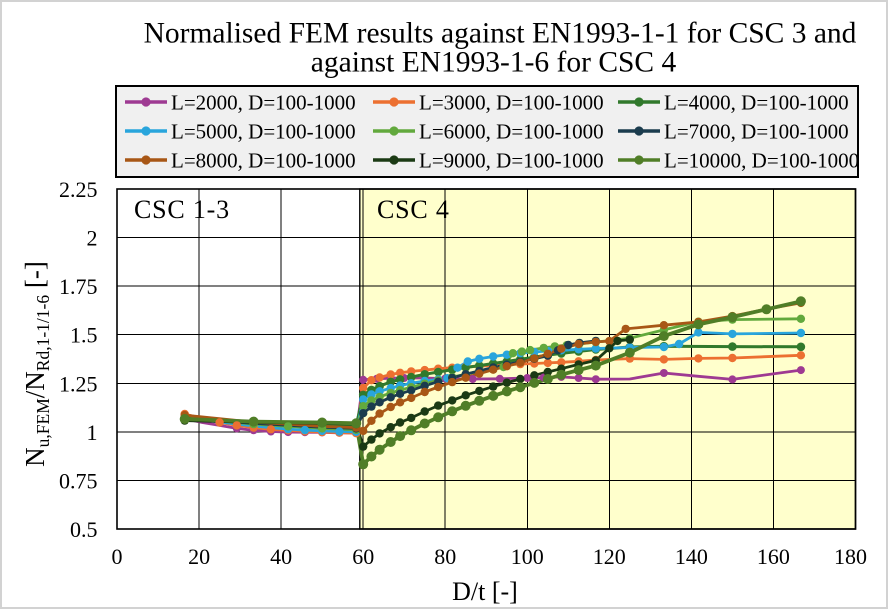  What do you see at coordinates (691, 556) in the screenshot?
I see `svg-text: 140` at bounding box center [691, 556].